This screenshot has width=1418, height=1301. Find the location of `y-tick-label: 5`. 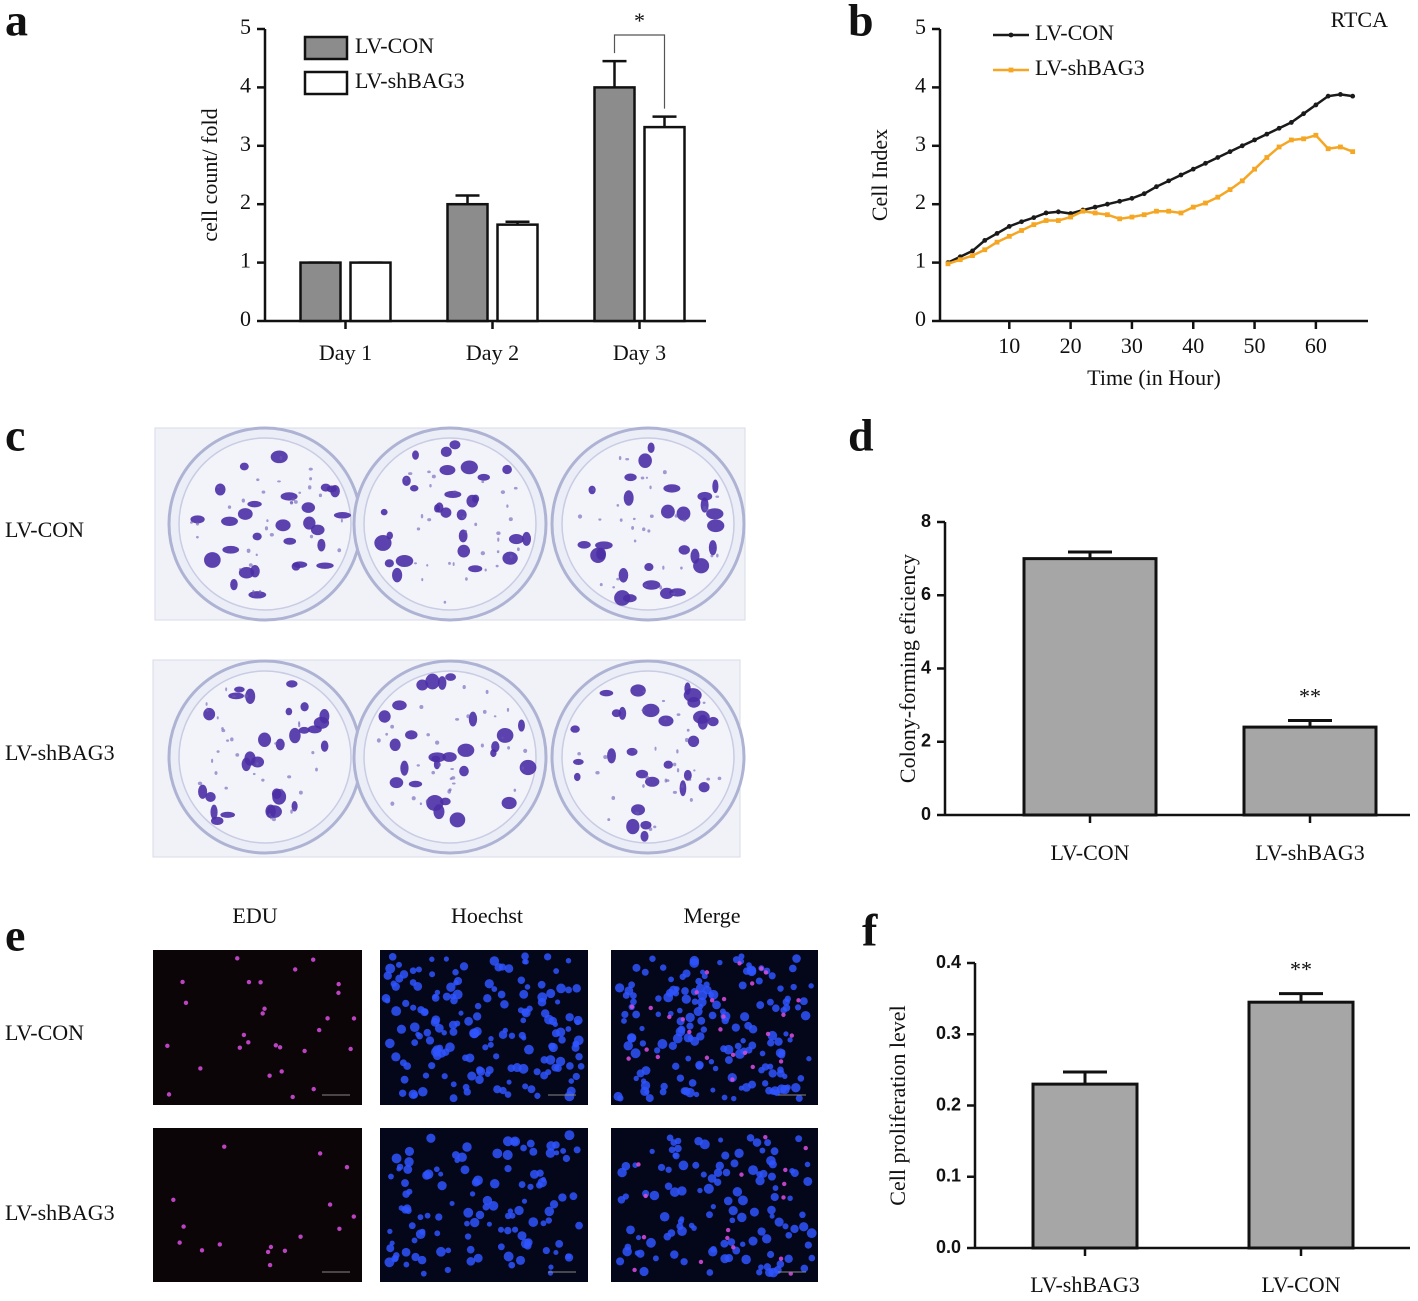

y-tick-label: 5 is located at coordinates (245, 26).